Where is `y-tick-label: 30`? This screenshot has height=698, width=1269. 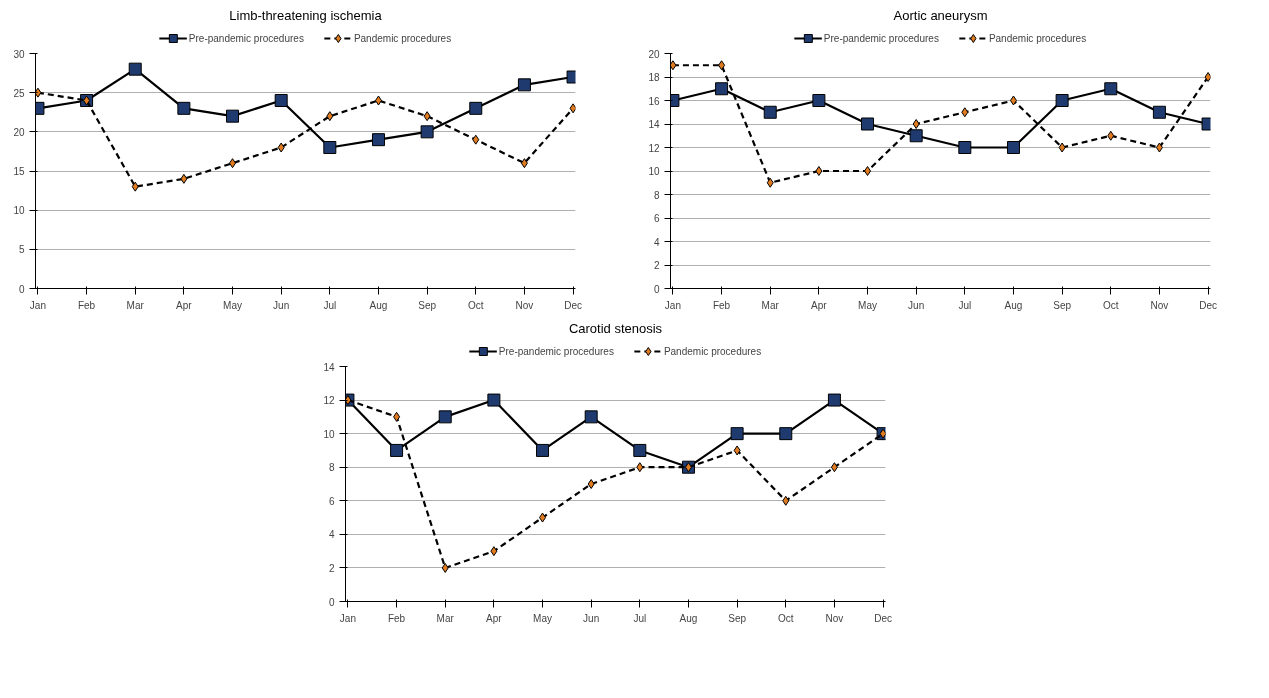
y-tick-label: 30 is located at coordinates (19, 54).